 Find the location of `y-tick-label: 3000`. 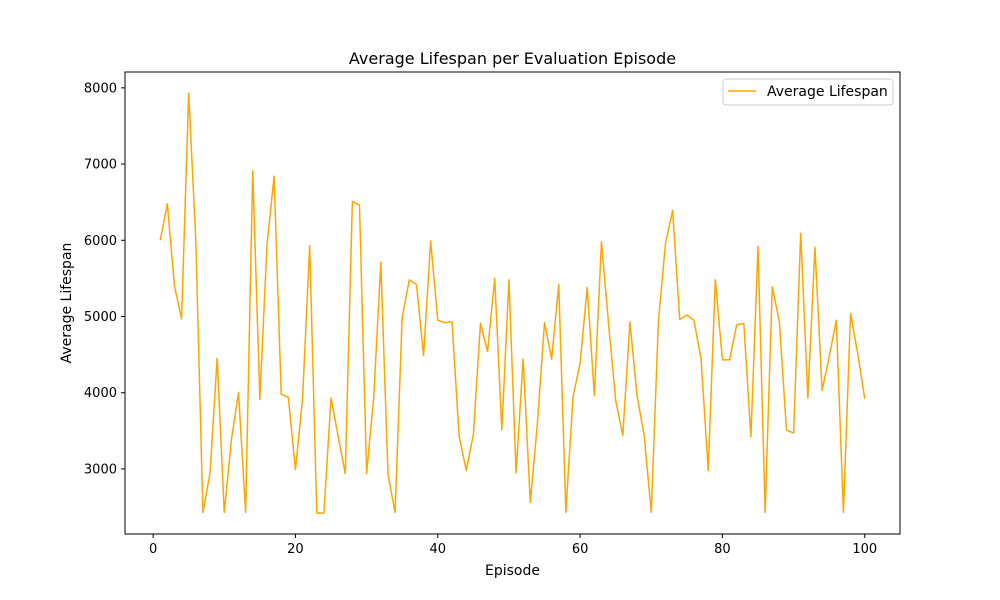

y-tick-label: 3000 is located at coordinates (100, 469).